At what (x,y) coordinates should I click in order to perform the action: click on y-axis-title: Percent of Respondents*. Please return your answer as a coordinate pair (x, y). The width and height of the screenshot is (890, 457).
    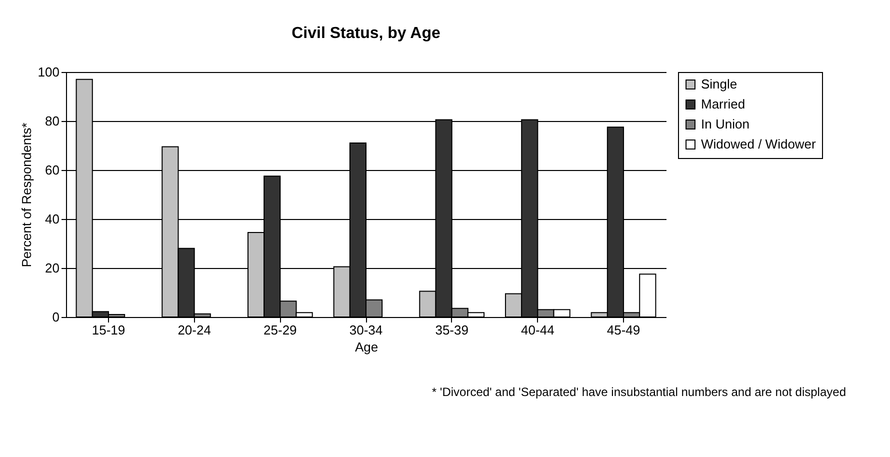
    Looking at the image, I should click on (26, 195).